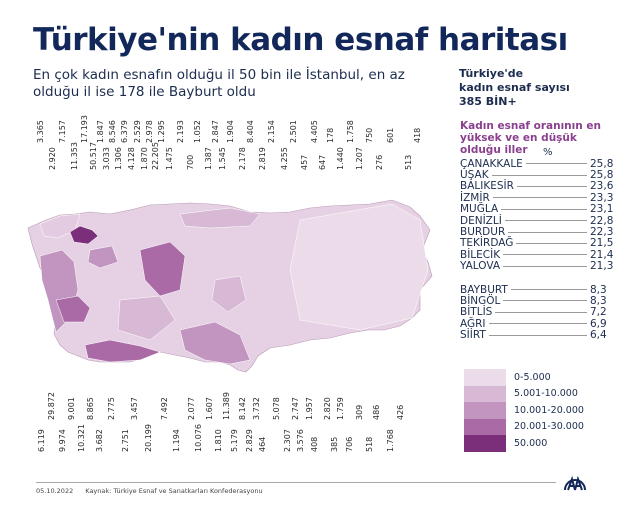  I want to click on page-title: Türkiye'nin kadın esnaf haritası, so click(300, 40).